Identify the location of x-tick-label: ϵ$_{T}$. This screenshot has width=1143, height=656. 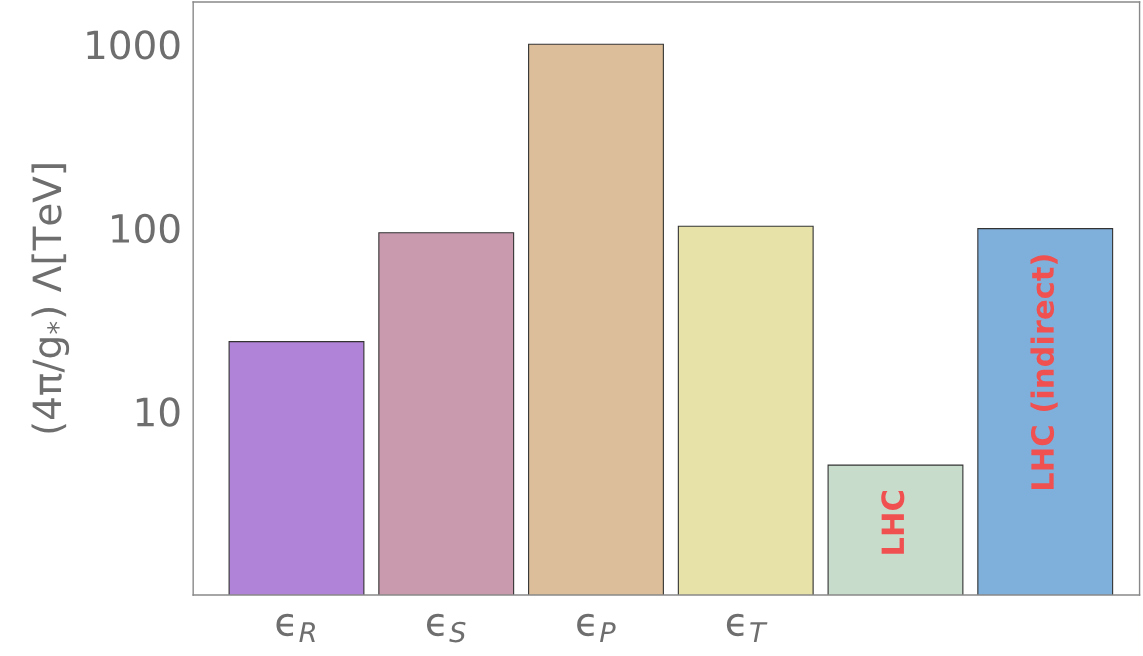
(747, 628).